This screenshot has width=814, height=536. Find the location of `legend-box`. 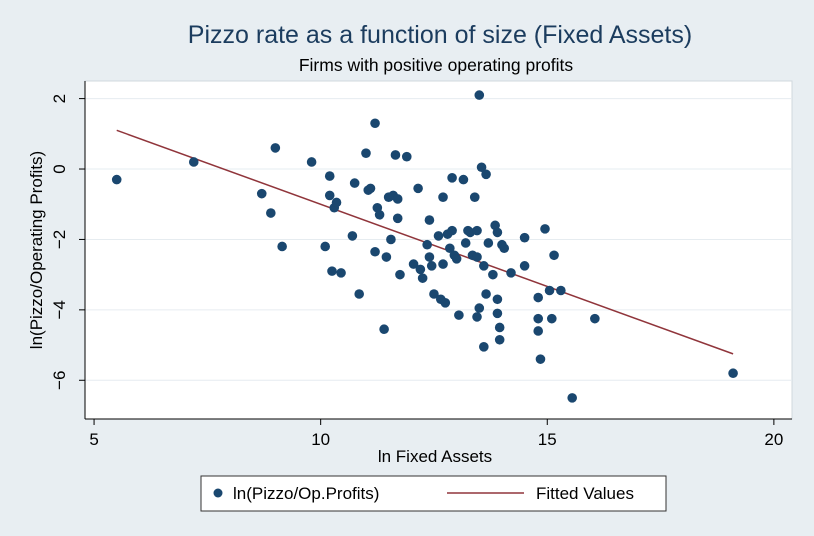

legend-box is located at coordinates (433, 493).